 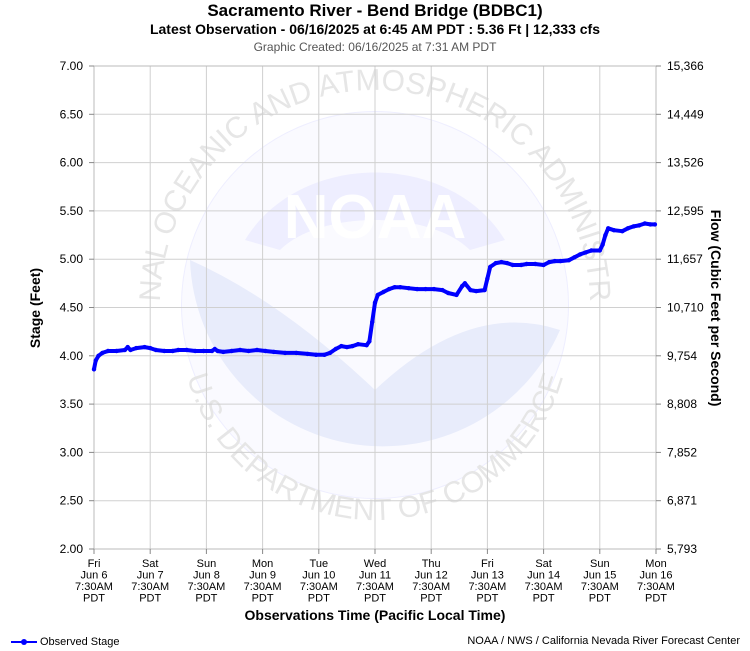 I want to click on watermark-wave-icon, so click(x=375, y=353).